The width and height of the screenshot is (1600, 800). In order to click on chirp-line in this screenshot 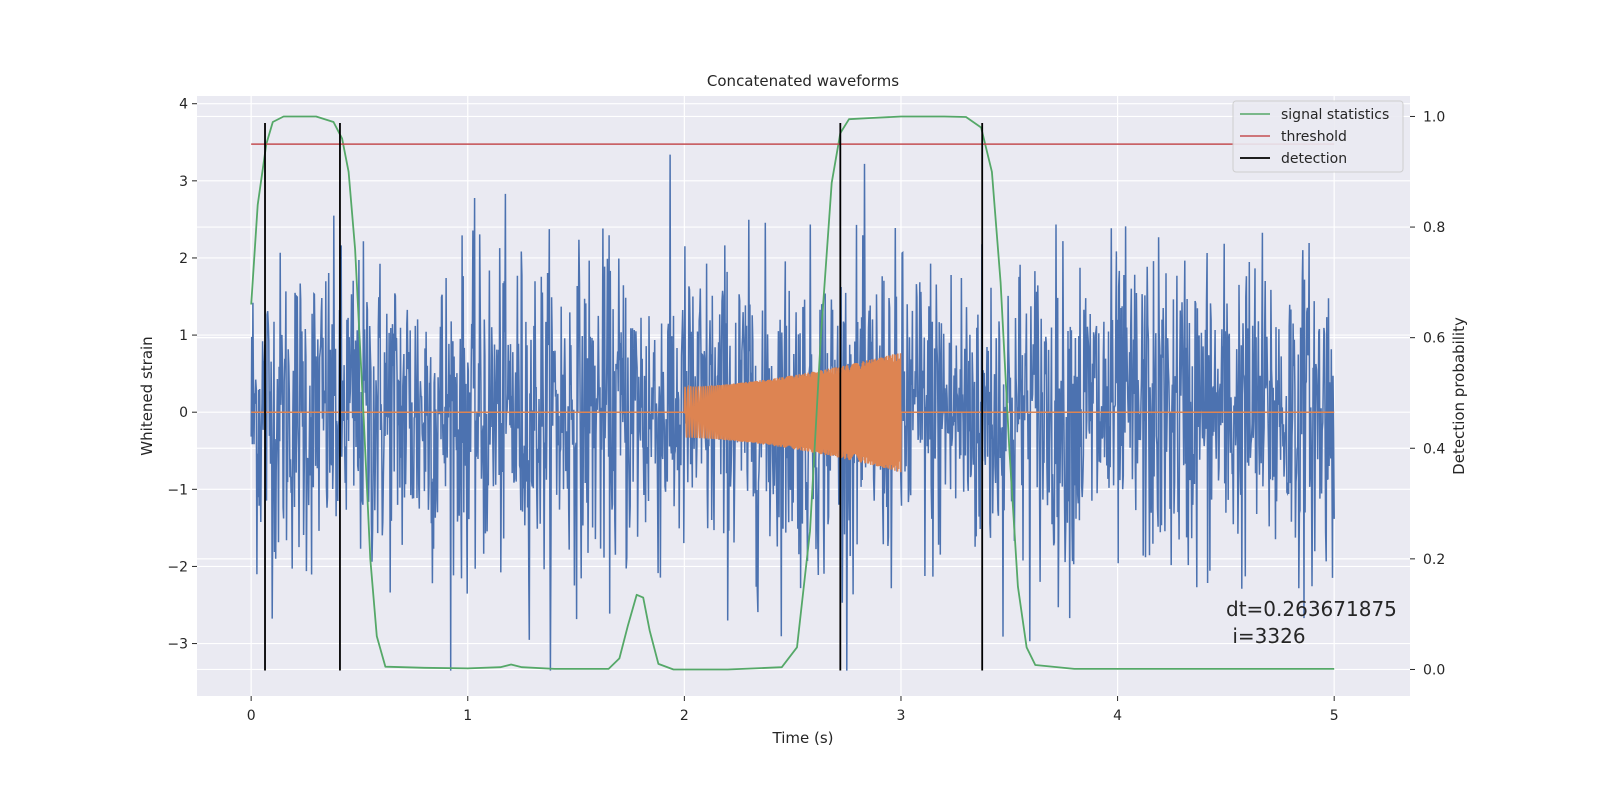, I will do `click(793, 413)`.